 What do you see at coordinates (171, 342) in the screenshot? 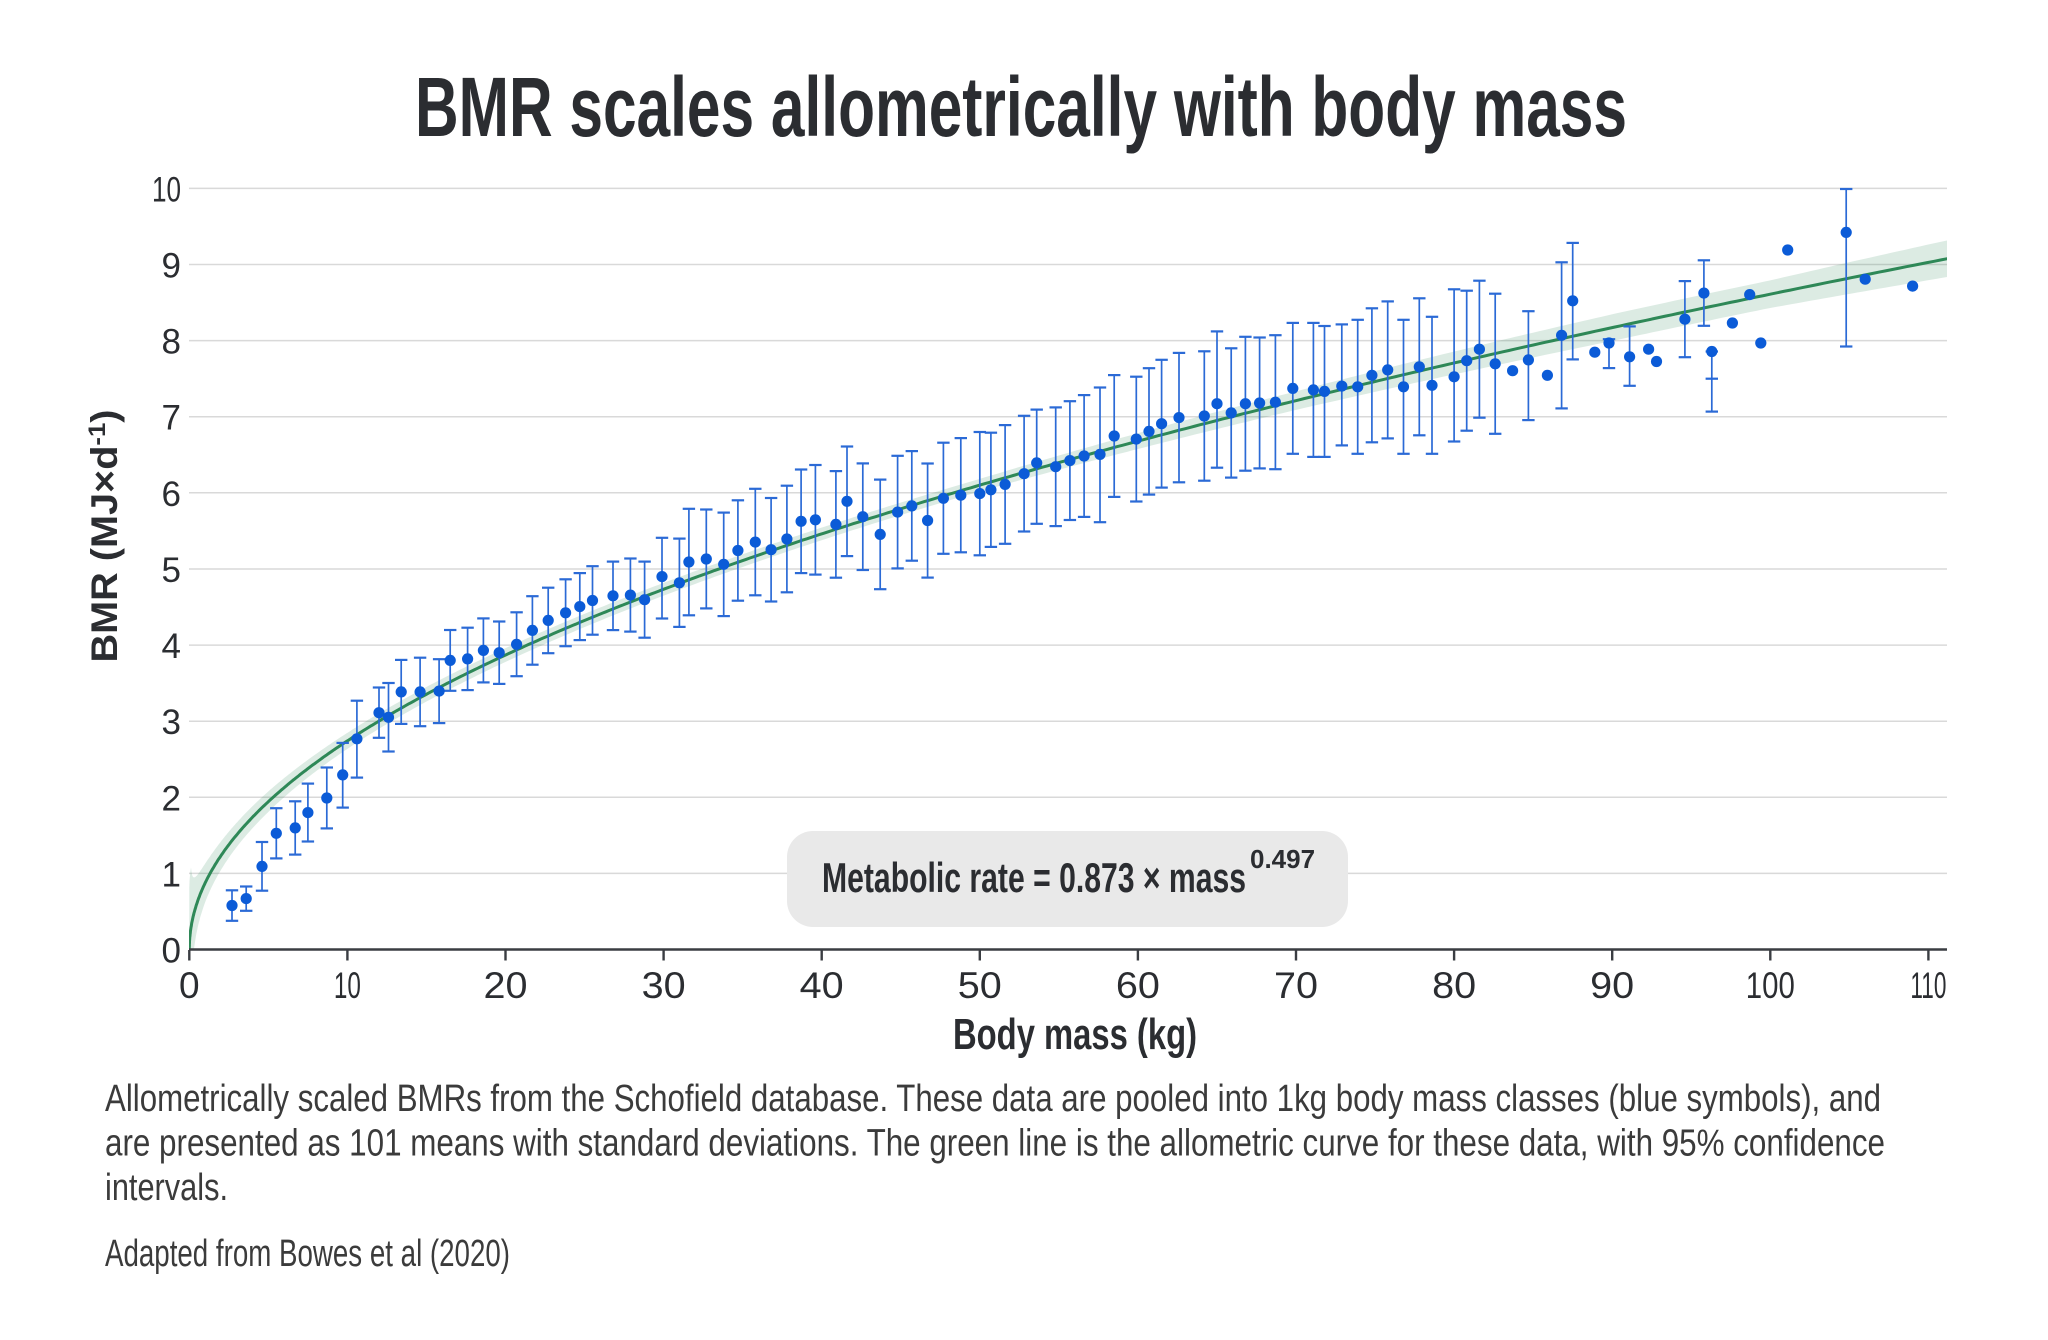
I see `svg-text: 8` at bounding box center [171, 342].